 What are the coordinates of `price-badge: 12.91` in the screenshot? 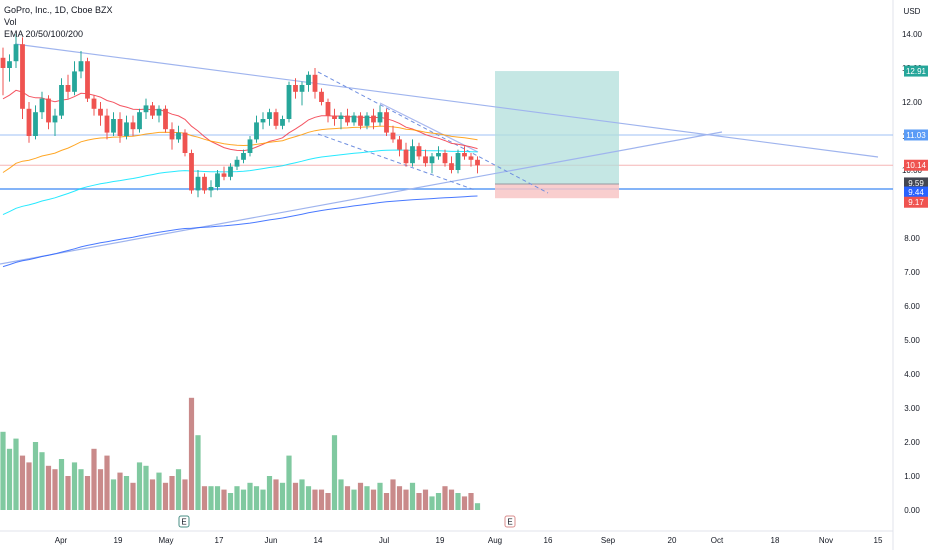 It's located at (916, 71).